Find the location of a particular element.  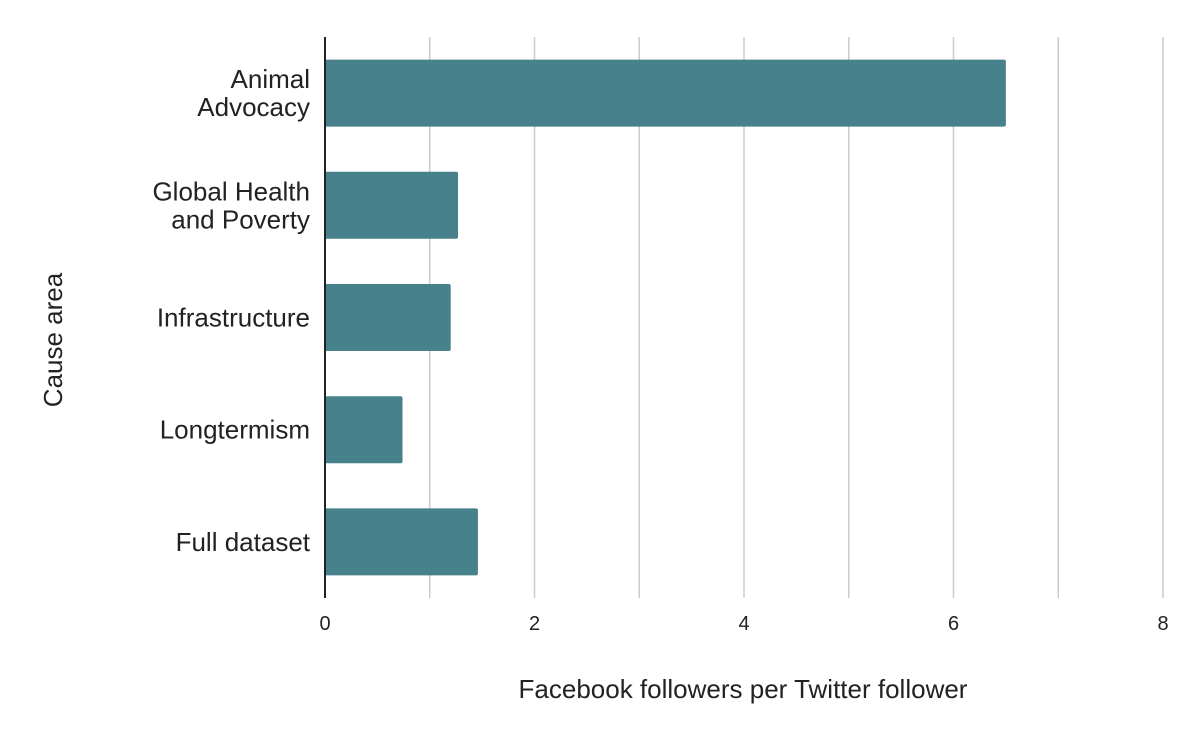

x-axis-title: Facebook followers per Twitter follower is located at coordinates (743, 689).